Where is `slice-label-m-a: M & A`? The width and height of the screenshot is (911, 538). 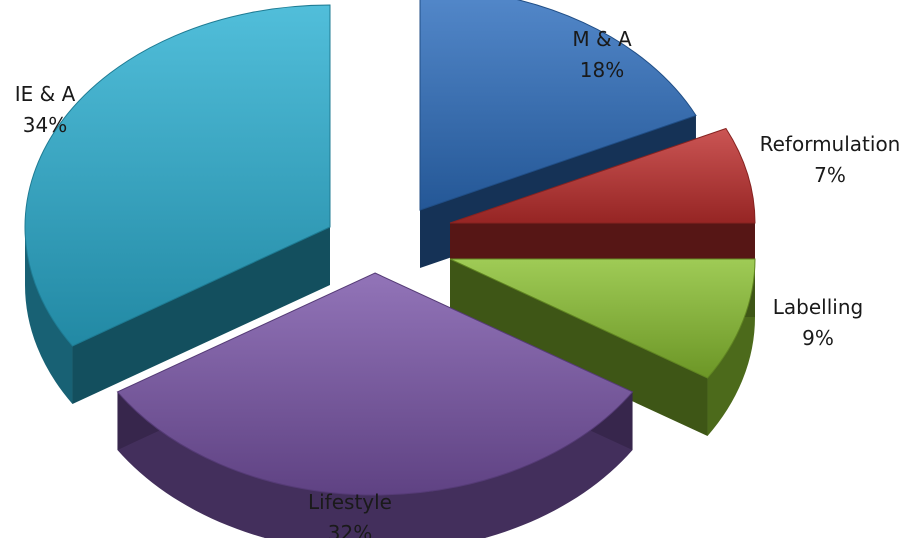
slice-label-m-a: M & A is located at coordinates (602, 39).